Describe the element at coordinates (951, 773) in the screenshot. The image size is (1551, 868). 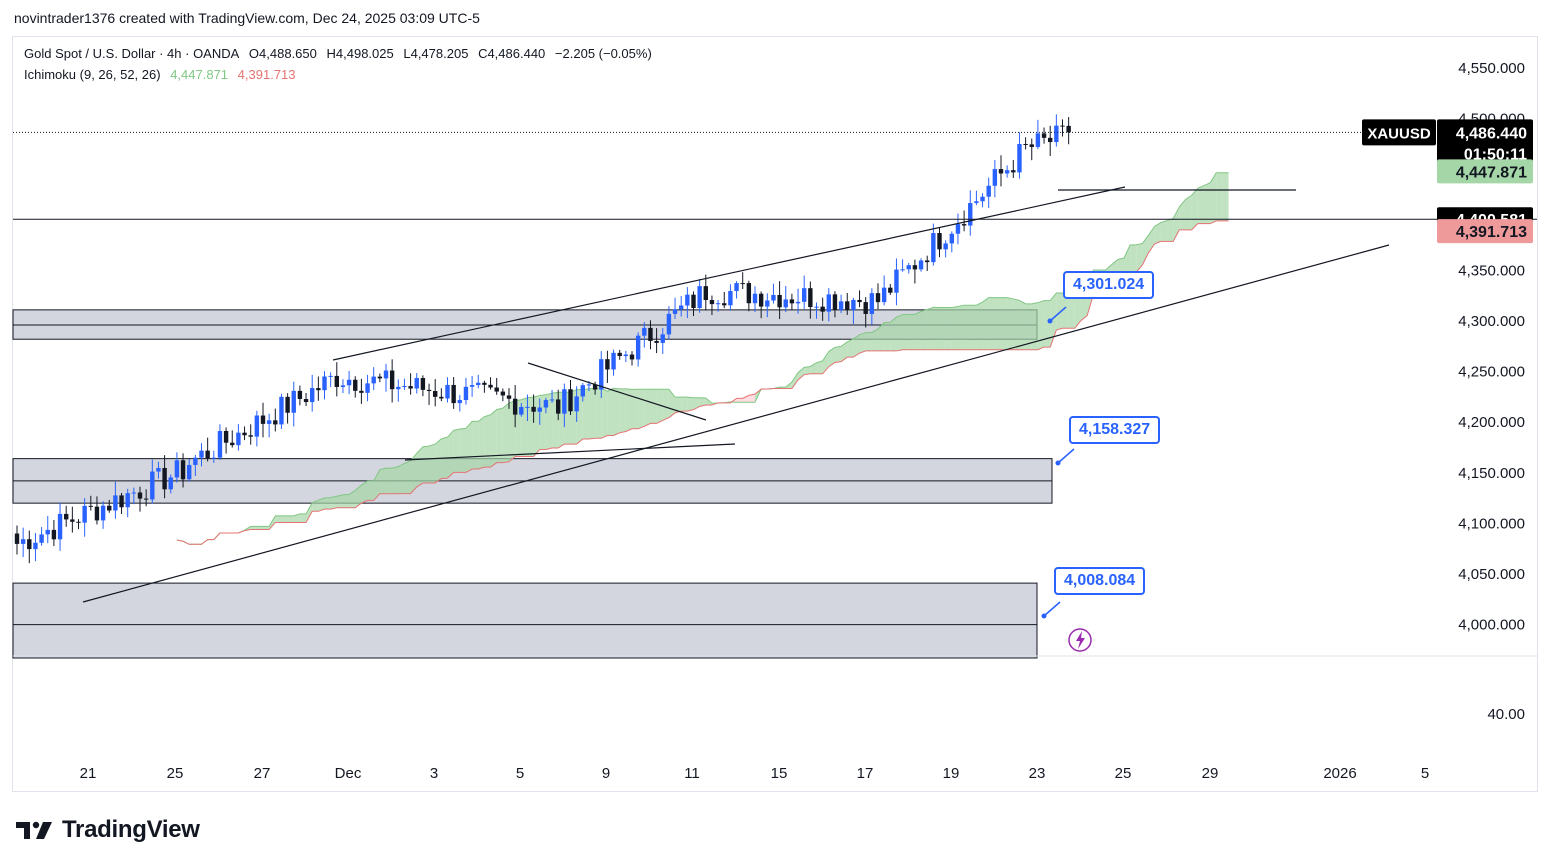
I see `x-tick-label-10: 19` at that location.